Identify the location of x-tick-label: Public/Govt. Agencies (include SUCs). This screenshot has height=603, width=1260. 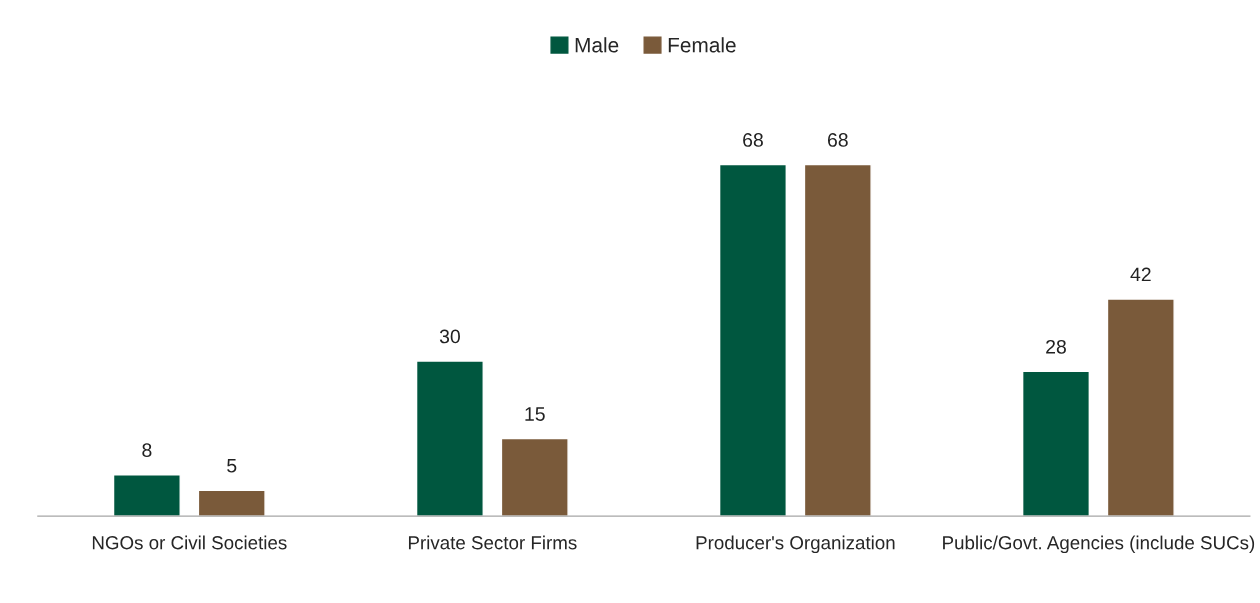
(1099, 544).